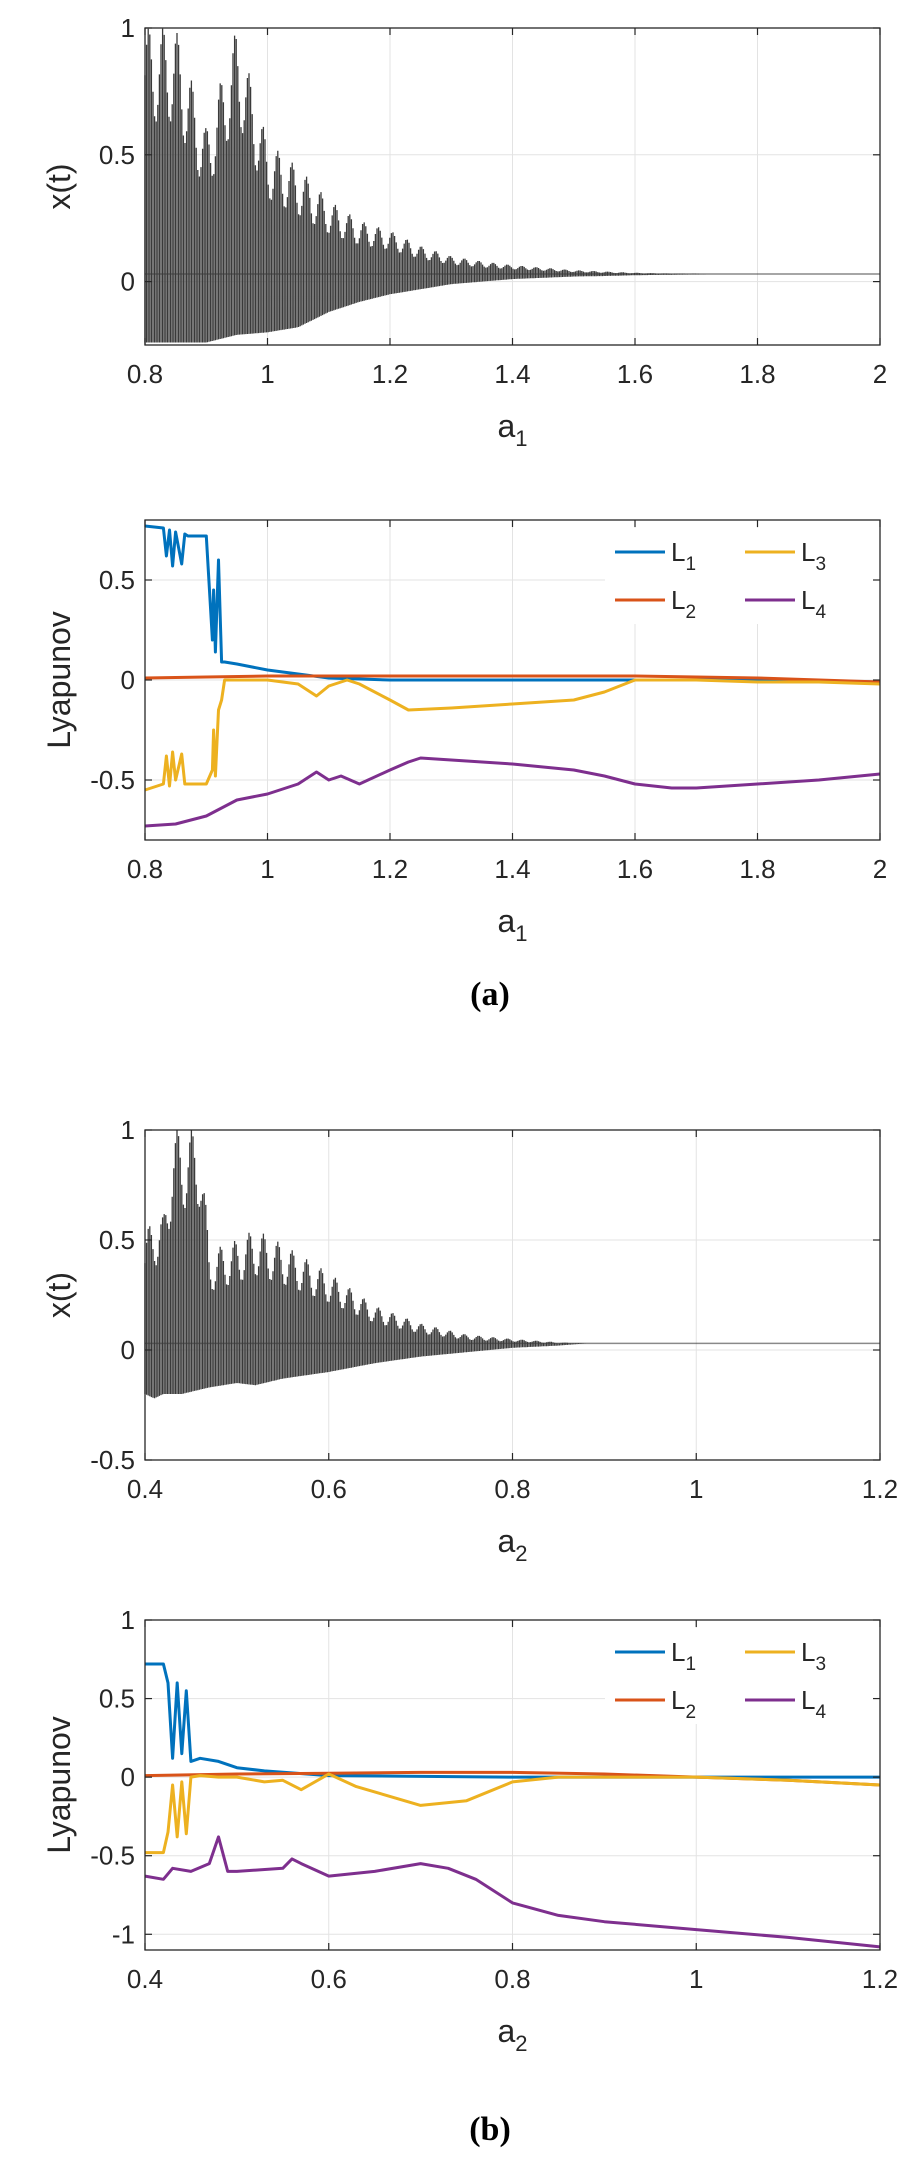 This screenshot has width=915, height=2163. Describe the element at coordinates (490, 994) in the screenshot. I see `caption-a: (a)` at that location.